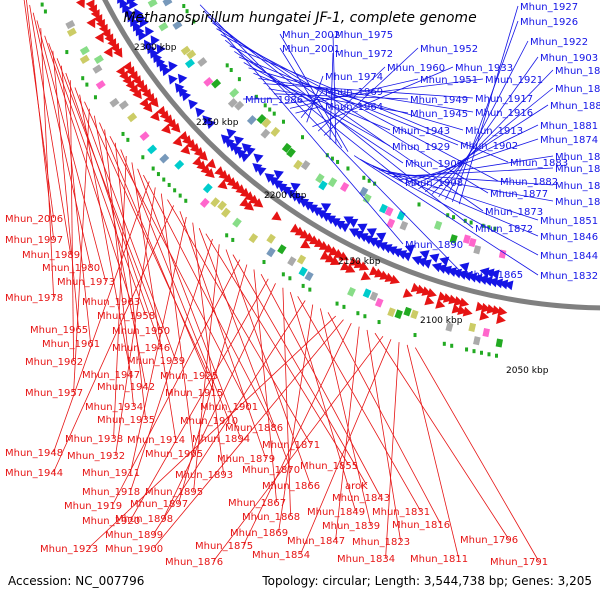 This screenshot has width=600, height=600. What do you see at coordinates (577, 186) in the screenshot?
I see `forward-gene-label: Mhun_1856` at bounding box center [577, 186].